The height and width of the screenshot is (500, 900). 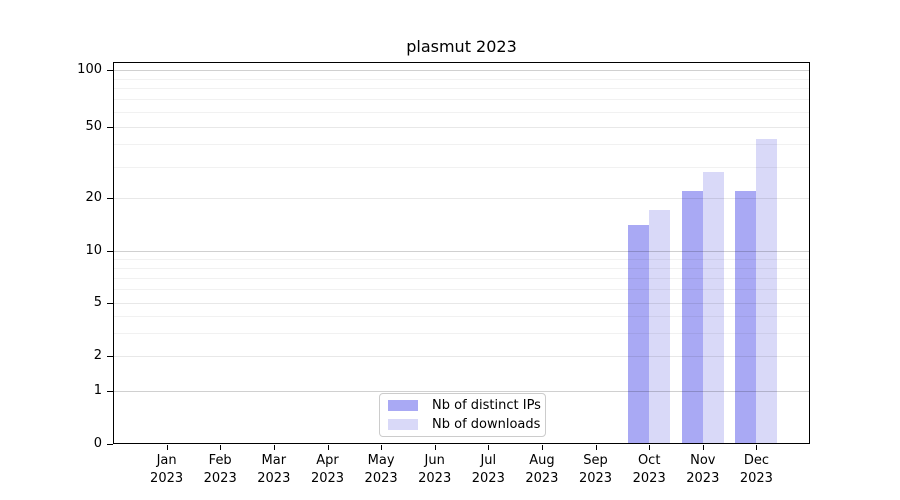 I want to click on x-tick-label: Jul 2023, so click(x=488, y=469).